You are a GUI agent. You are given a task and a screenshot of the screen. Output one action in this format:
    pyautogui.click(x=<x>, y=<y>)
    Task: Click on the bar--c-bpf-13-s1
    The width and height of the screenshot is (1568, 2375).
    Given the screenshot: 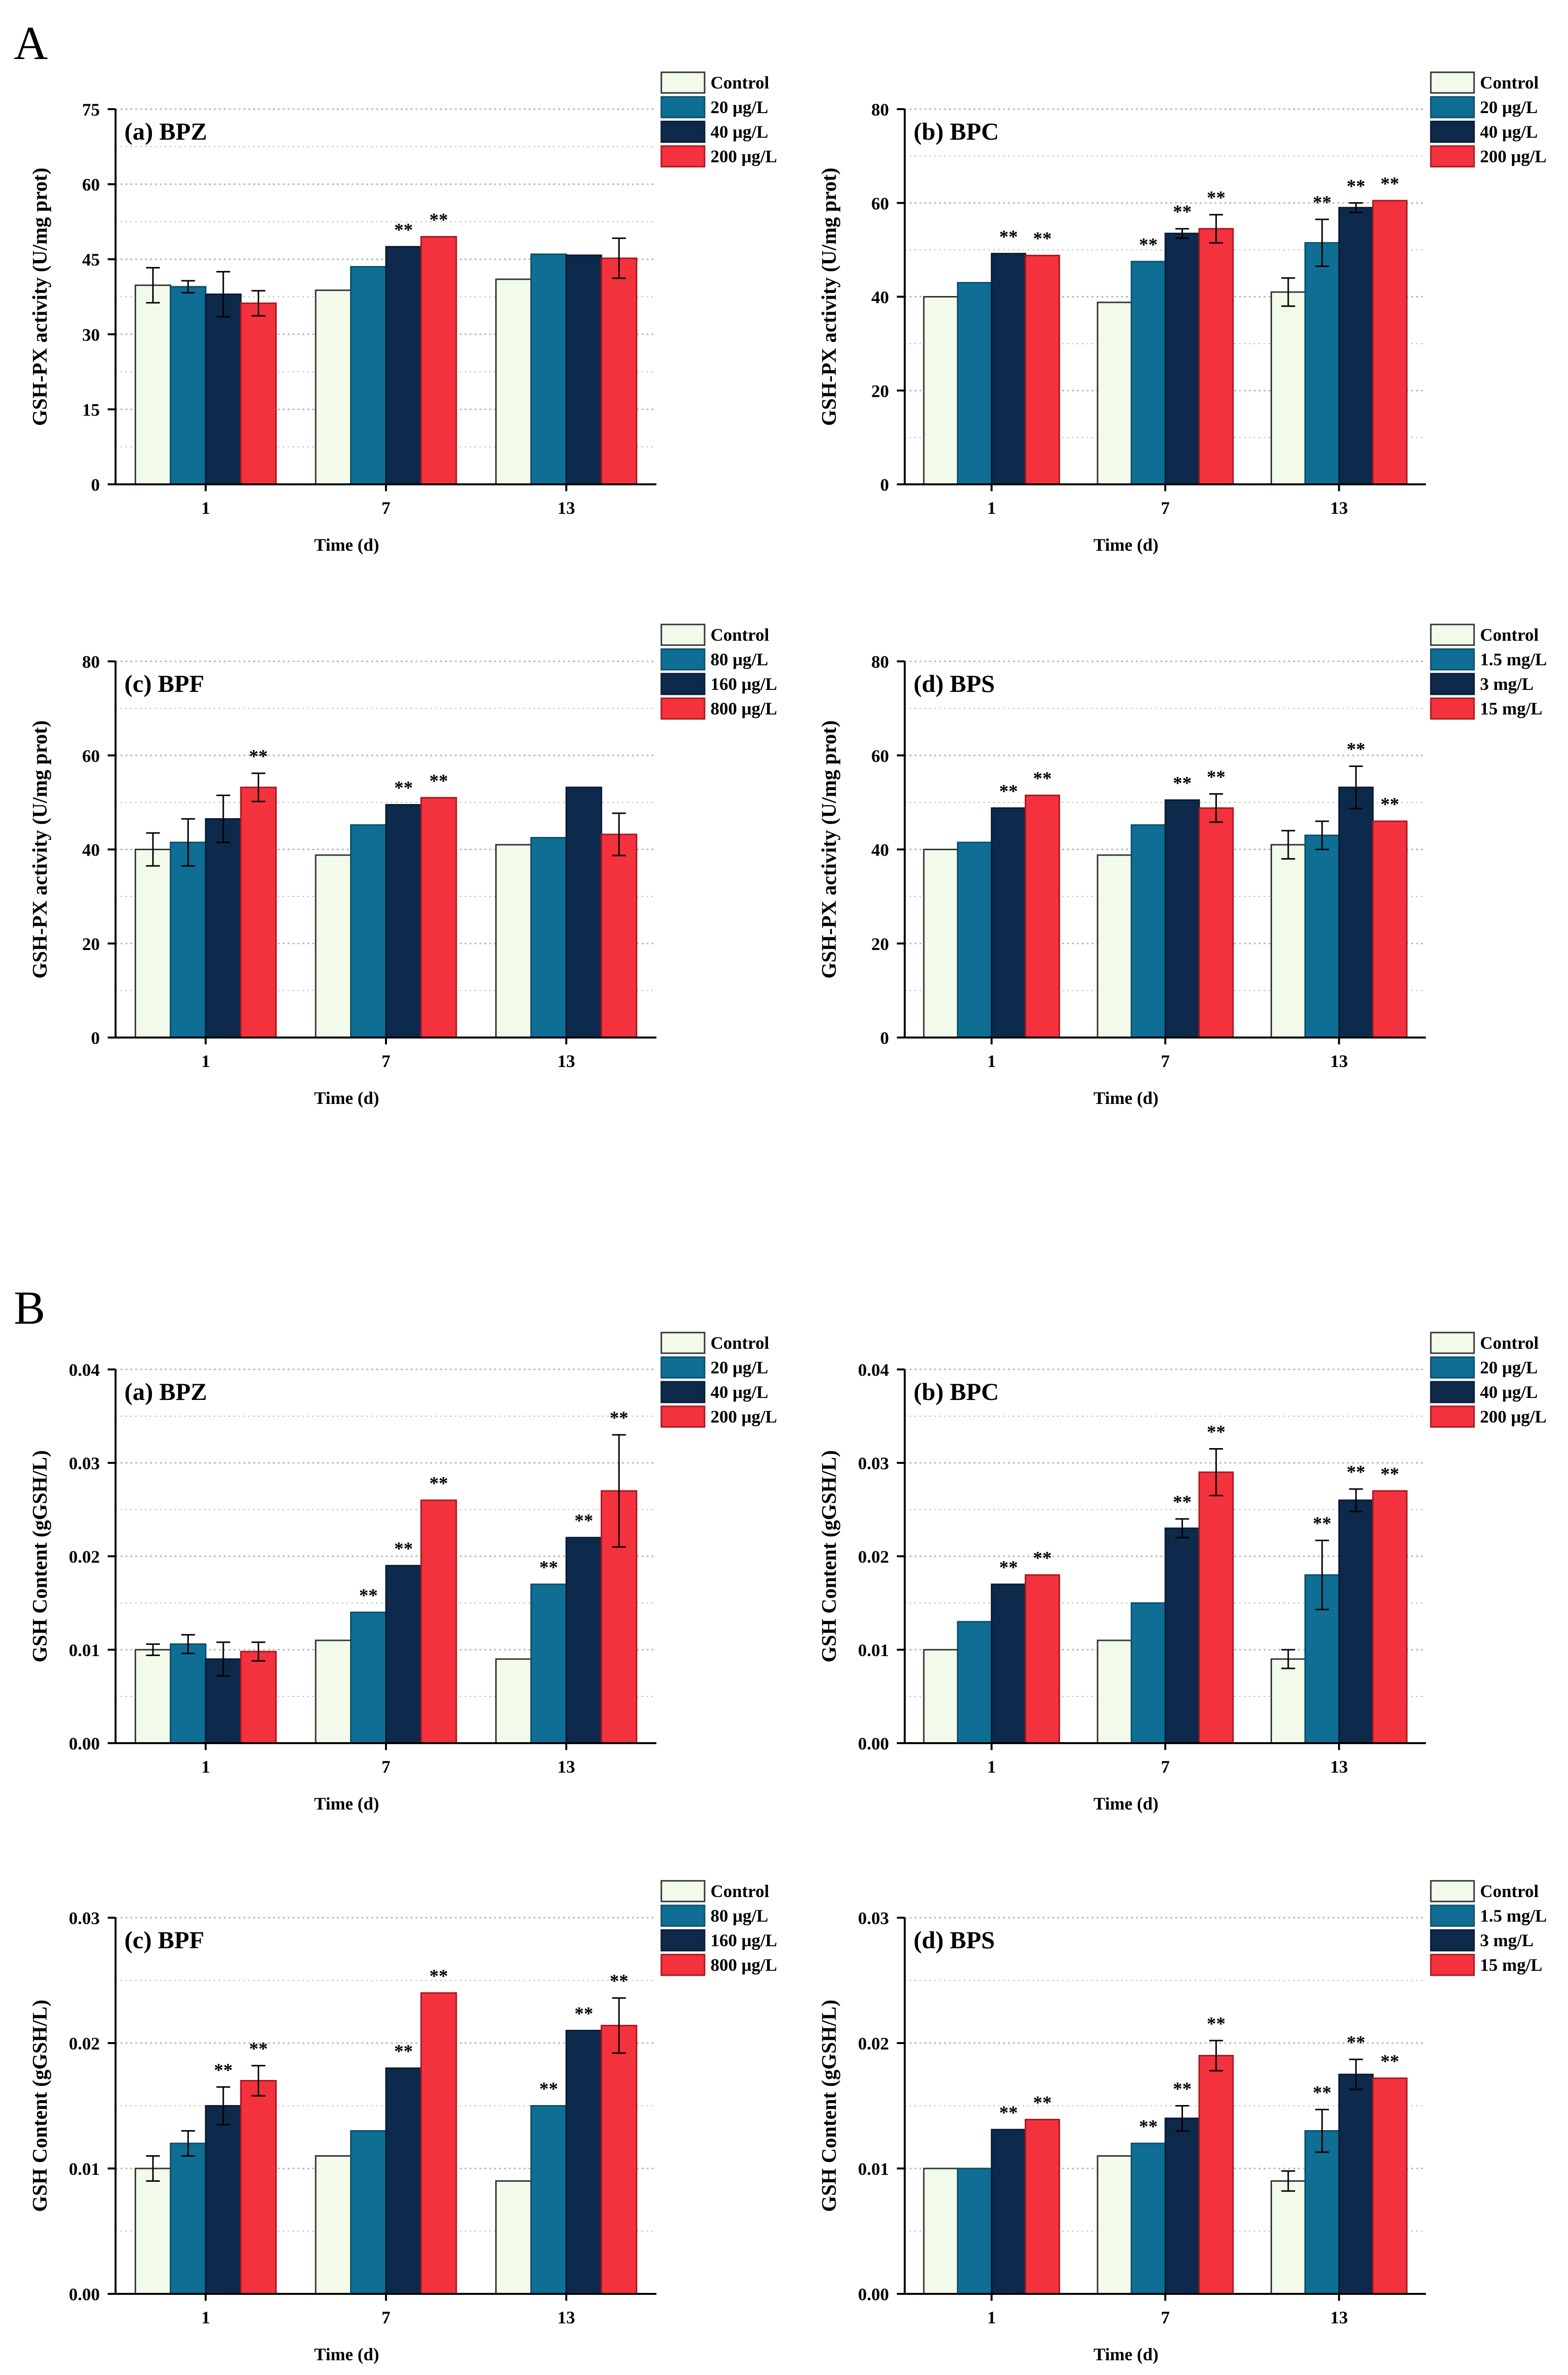 What is the action you would take?
    pyautogui.click(x=548, y=938)
    